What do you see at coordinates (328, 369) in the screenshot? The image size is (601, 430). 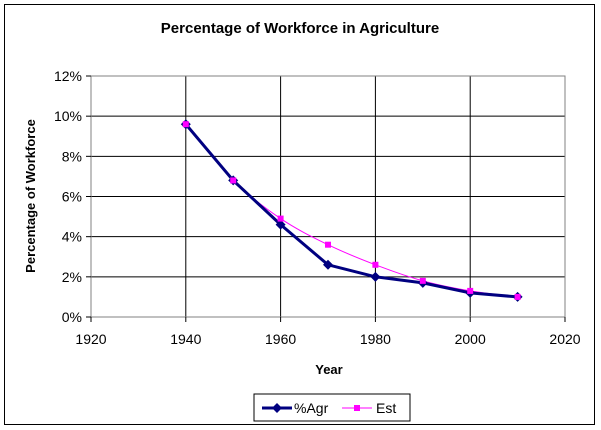 I see `x-axis-title: Year` at bounding box center [328, 369].